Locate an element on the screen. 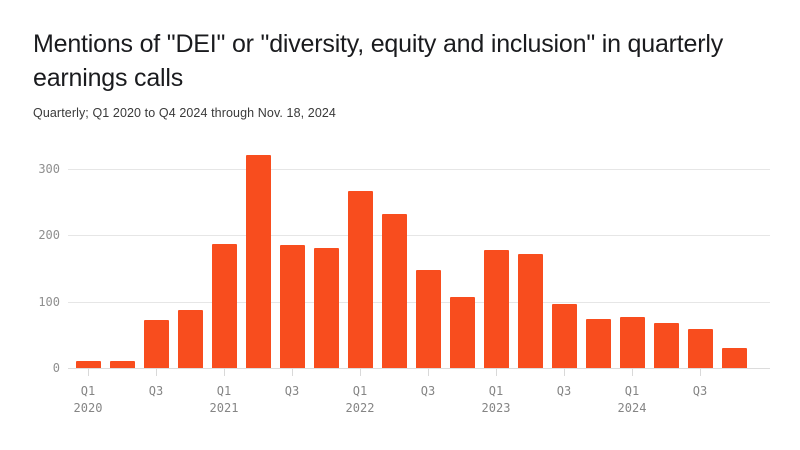  x-axis-tick-q1-2022 is located at coordinates (360, 372).